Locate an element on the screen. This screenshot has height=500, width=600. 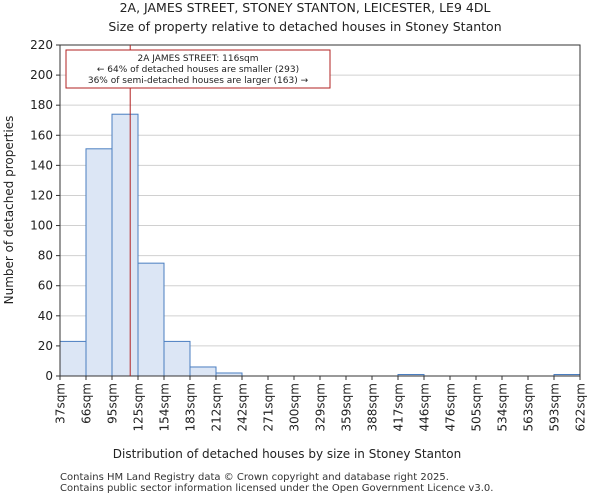
y-tick-label: 0 is located at coordinates (49, 376).